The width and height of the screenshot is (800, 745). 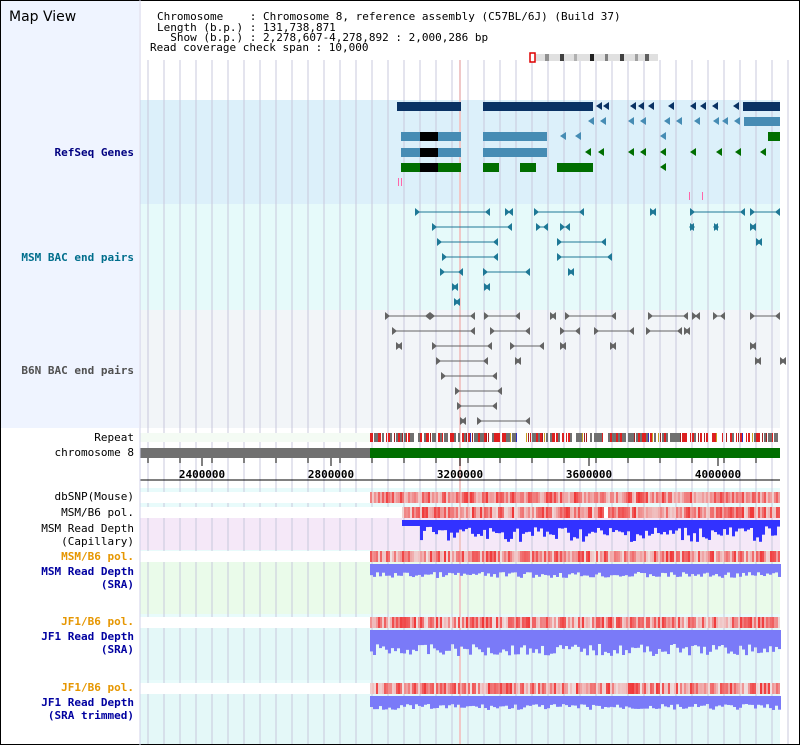 I want to click on track-label-b6n-bac: B6N BAC end pairs, so click(x=77, y=370).